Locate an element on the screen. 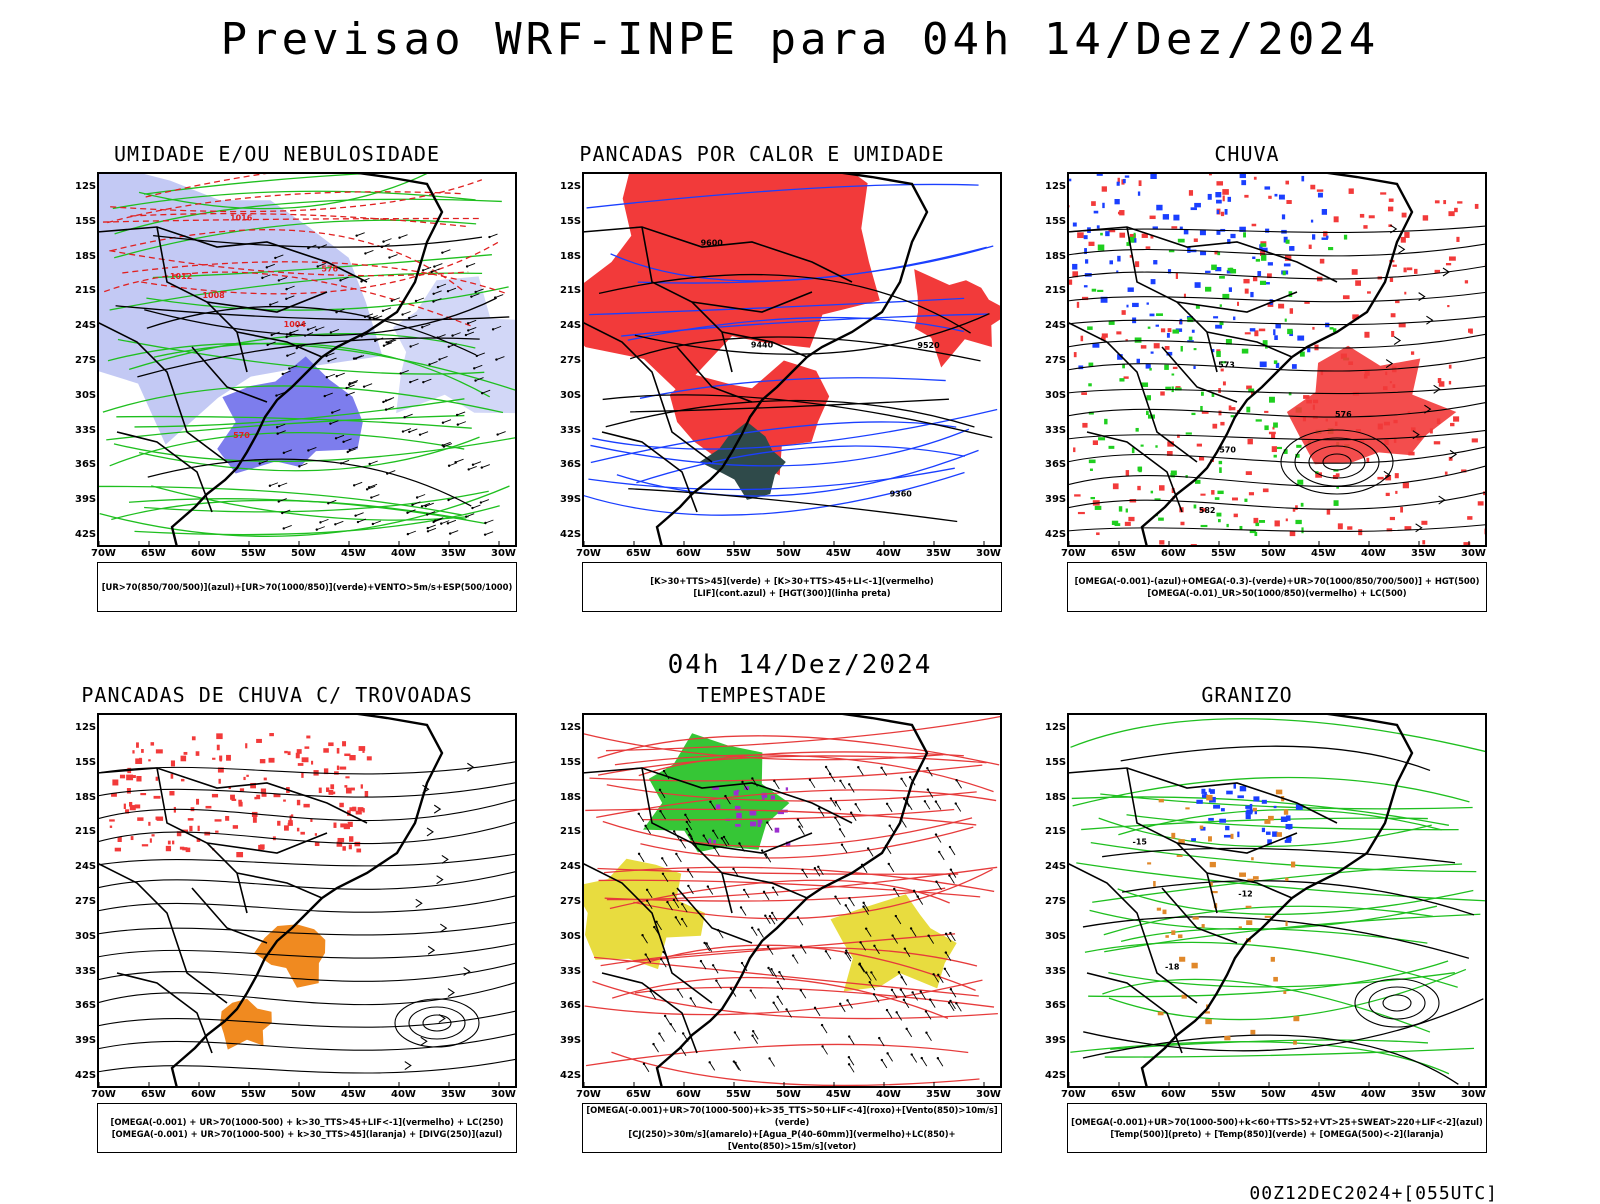  water-red-contours is located at coordinates (792, 901).